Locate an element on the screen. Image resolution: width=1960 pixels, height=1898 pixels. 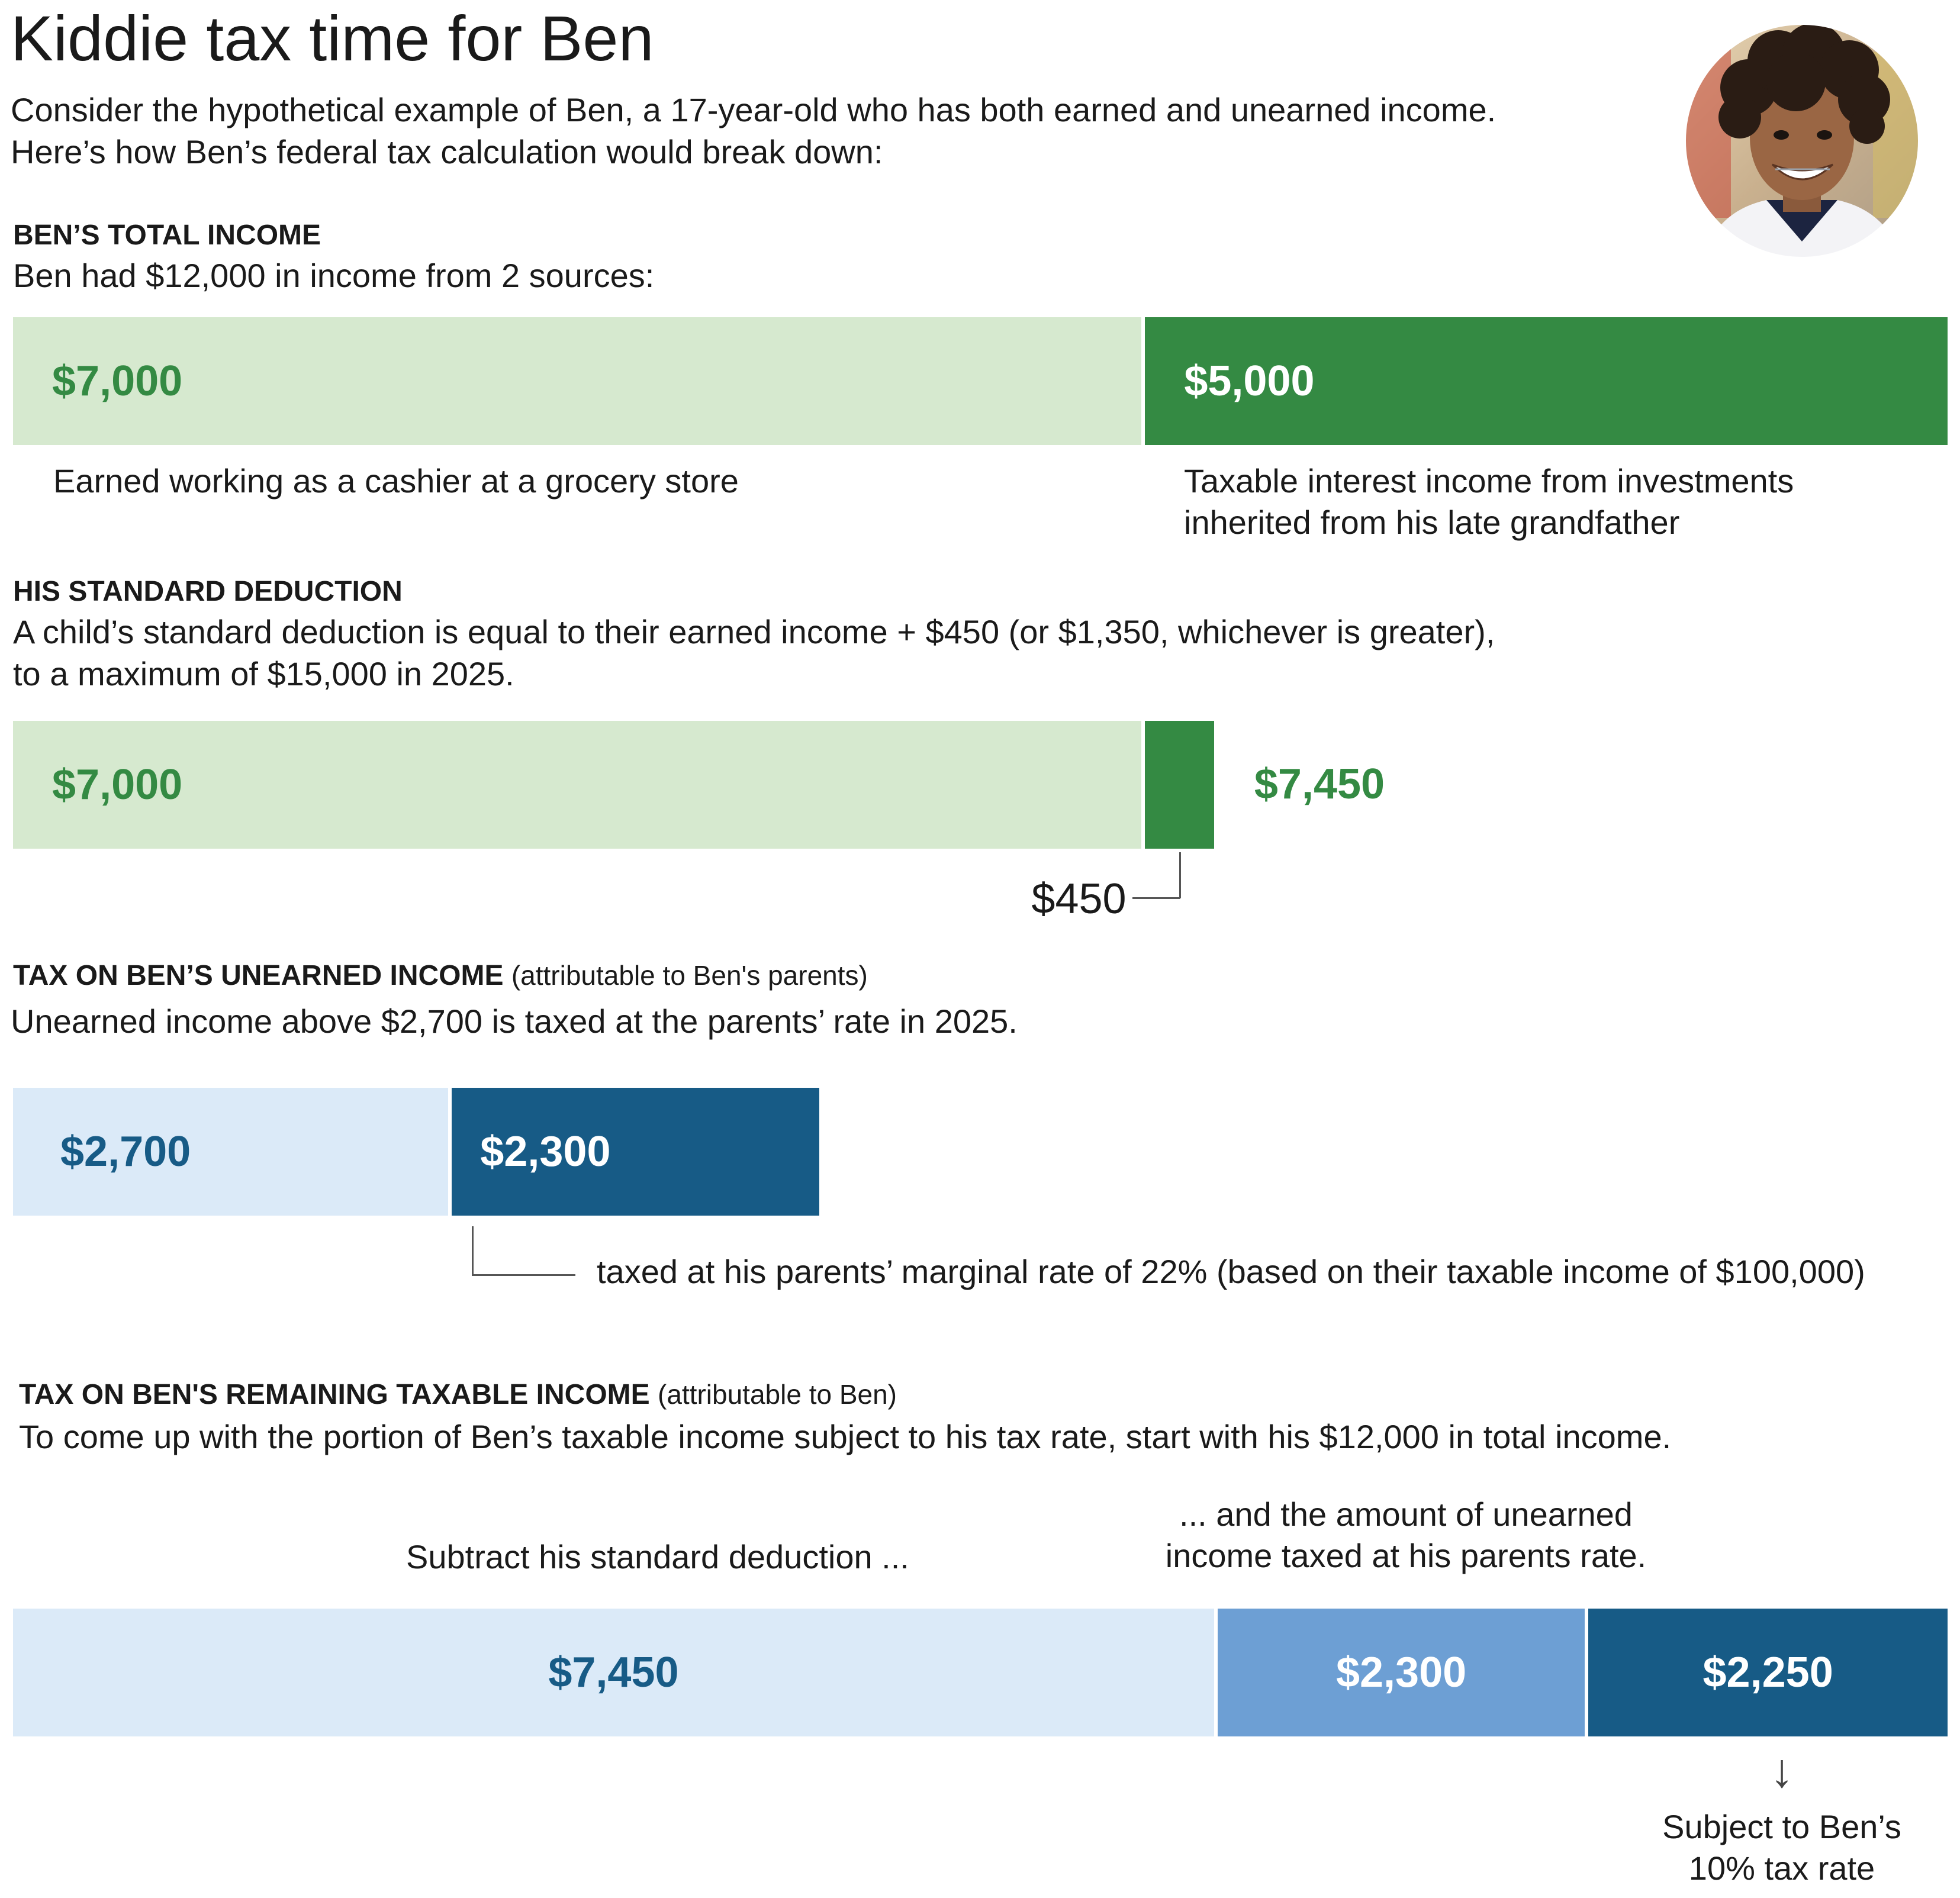
standard-deduction-heading: HIS STANDARD DEDUCTION is located at coordinates (208, 591).